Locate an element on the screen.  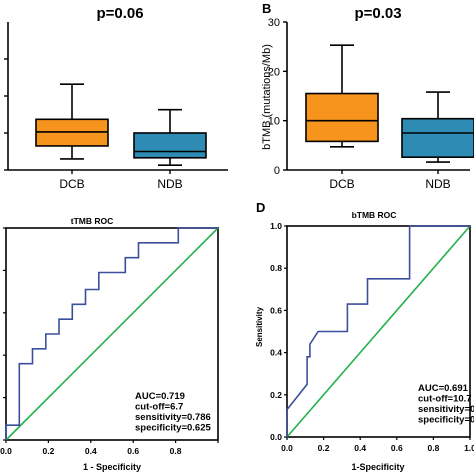
panel-1-ytick-label: 20 is located at coordinates (274, 72).